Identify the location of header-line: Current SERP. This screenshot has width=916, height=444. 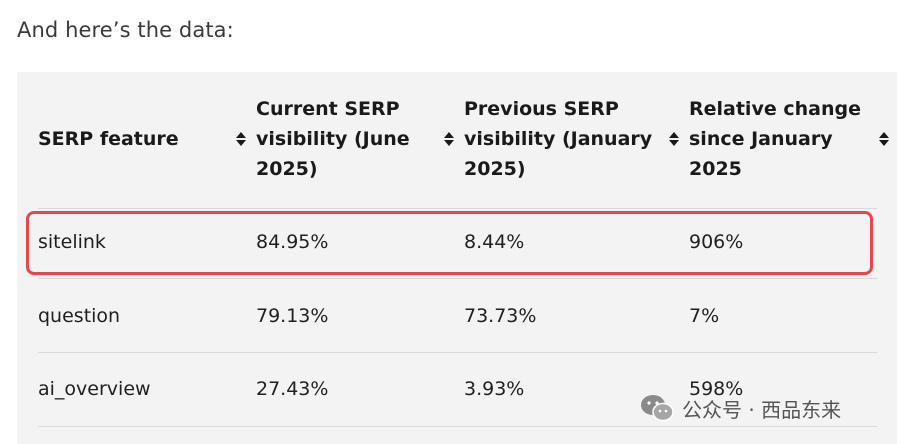
(328, 109).